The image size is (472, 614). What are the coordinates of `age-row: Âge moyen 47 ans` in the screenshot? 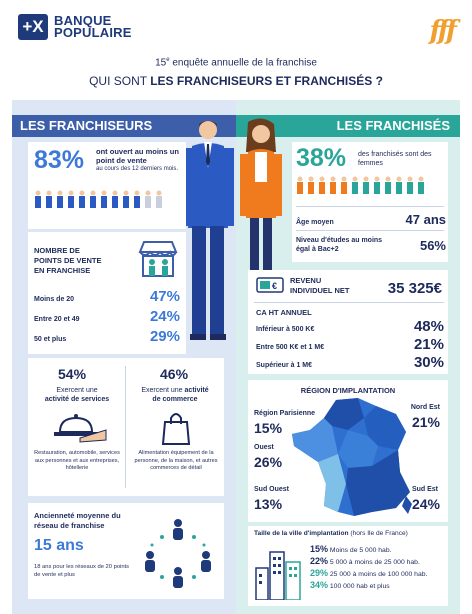 It's located at (371, 219).